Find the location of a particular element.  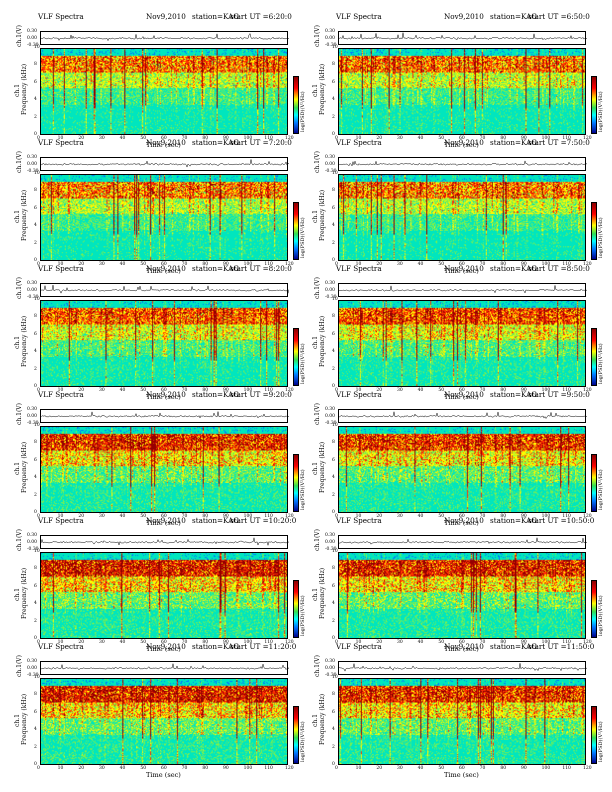

time-axis-label: Time (sec) is located at coordinates (163, 649).